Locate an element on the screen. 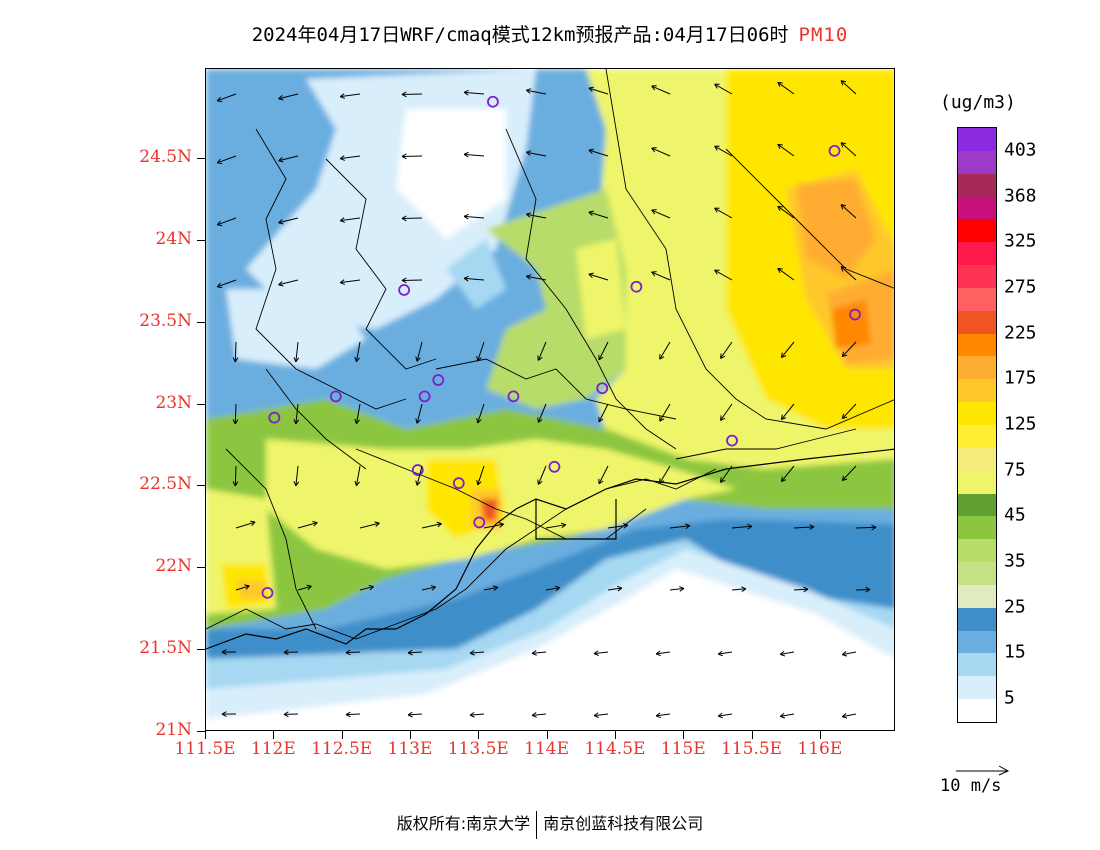 This screenshot has width=1100, height=850. lat-label: 24N is located at coordinates (173, 238).